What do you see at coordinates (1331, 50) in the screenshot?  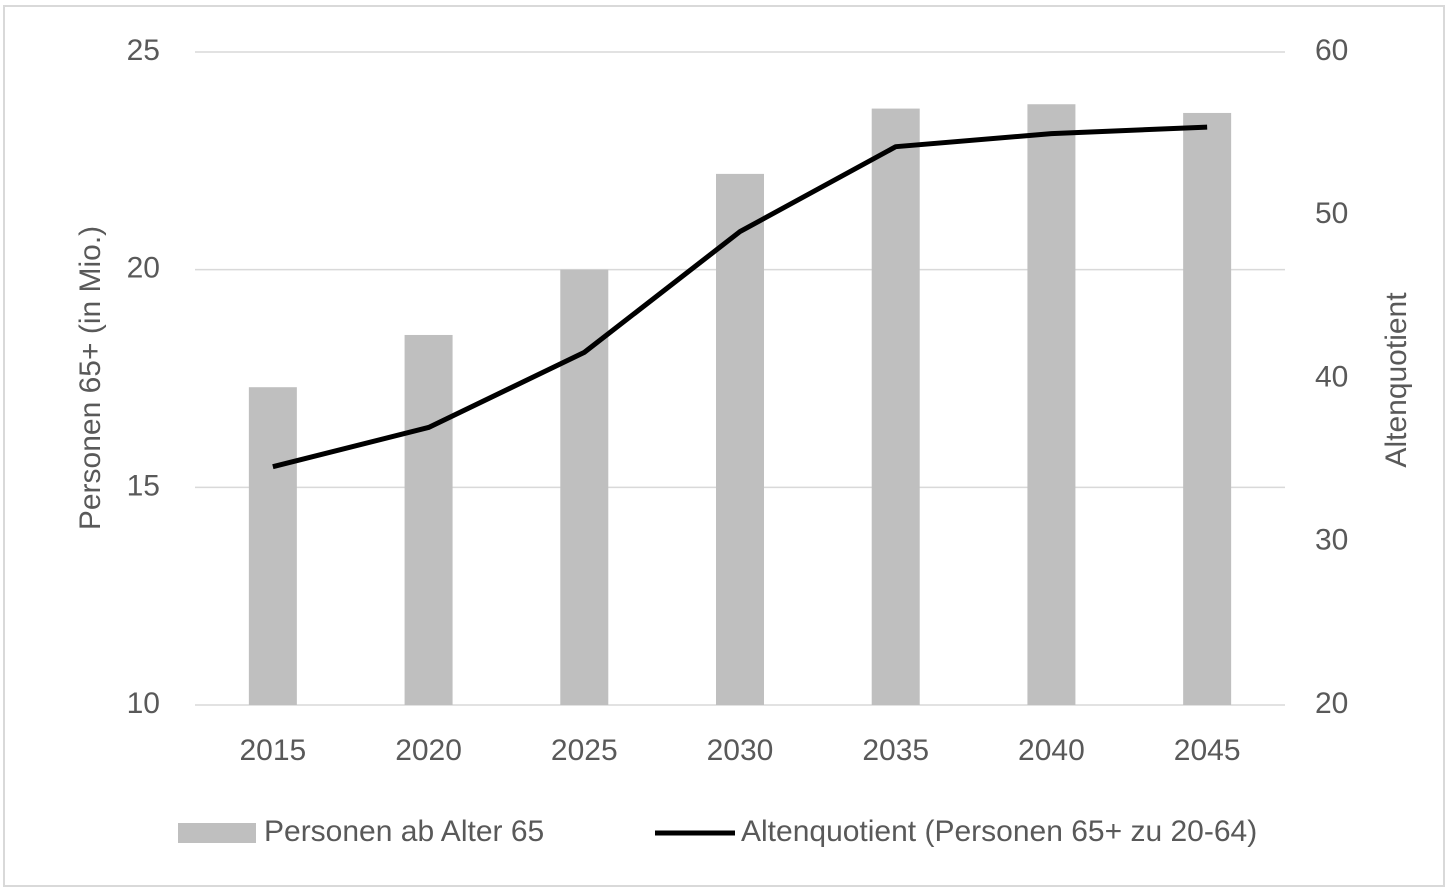 I see `y2-tick-label: 60` at bounding box center [1331, 50].